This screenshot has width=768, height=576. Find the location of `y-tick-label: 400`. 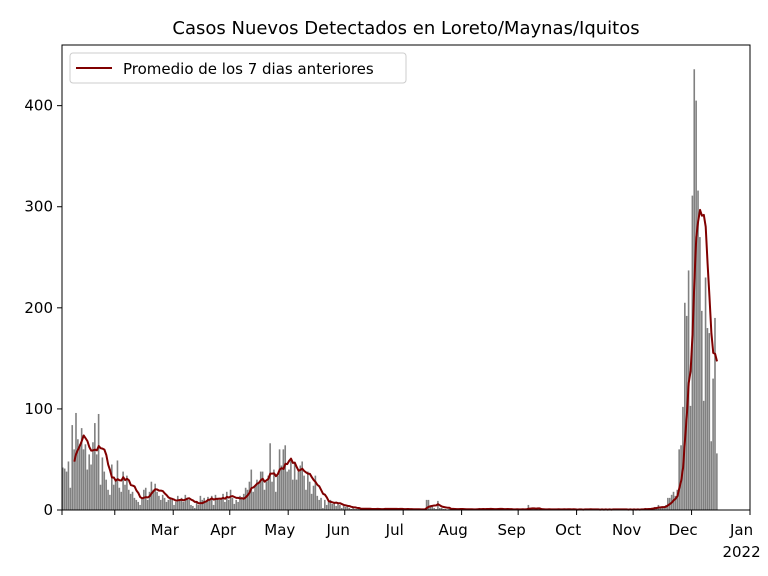

y-tick-label: 400 is located at coordinates (38, 106).